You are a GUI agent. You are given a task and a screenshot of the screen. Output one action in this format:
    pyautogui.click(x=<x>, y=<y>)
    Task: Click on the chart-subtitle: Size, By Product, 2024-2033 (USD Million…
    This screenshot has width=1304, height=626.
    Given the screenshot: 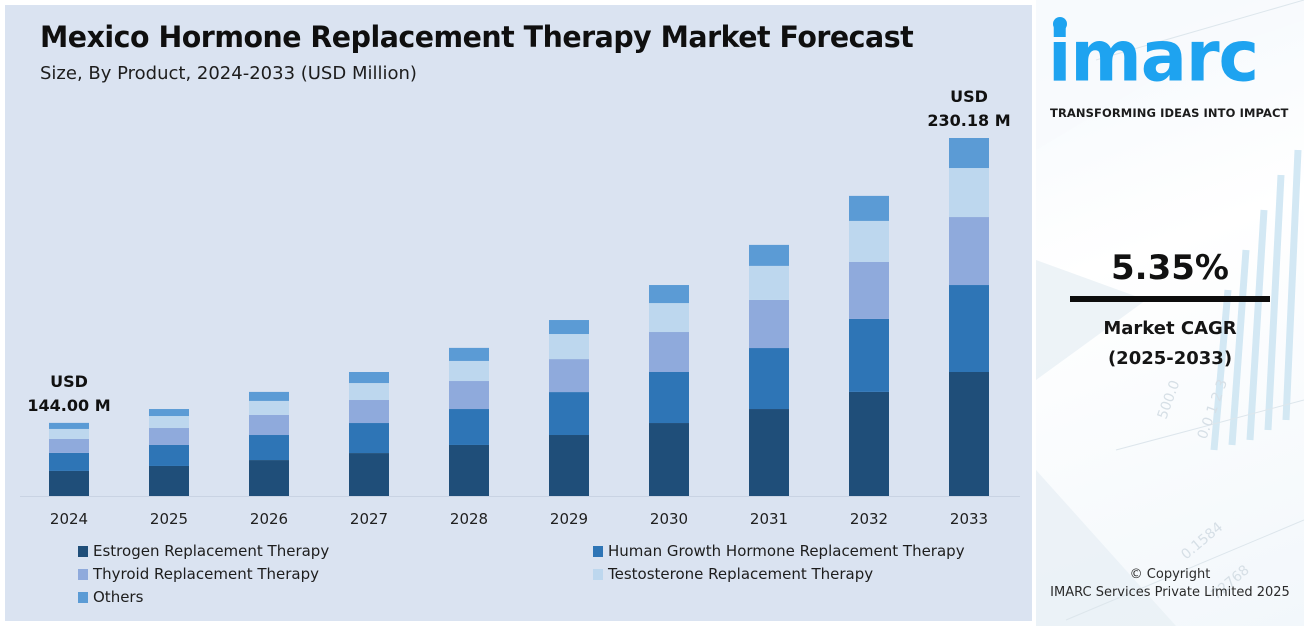 What is the action you would take?
    pyautogui.click(x=228, y=73)
    